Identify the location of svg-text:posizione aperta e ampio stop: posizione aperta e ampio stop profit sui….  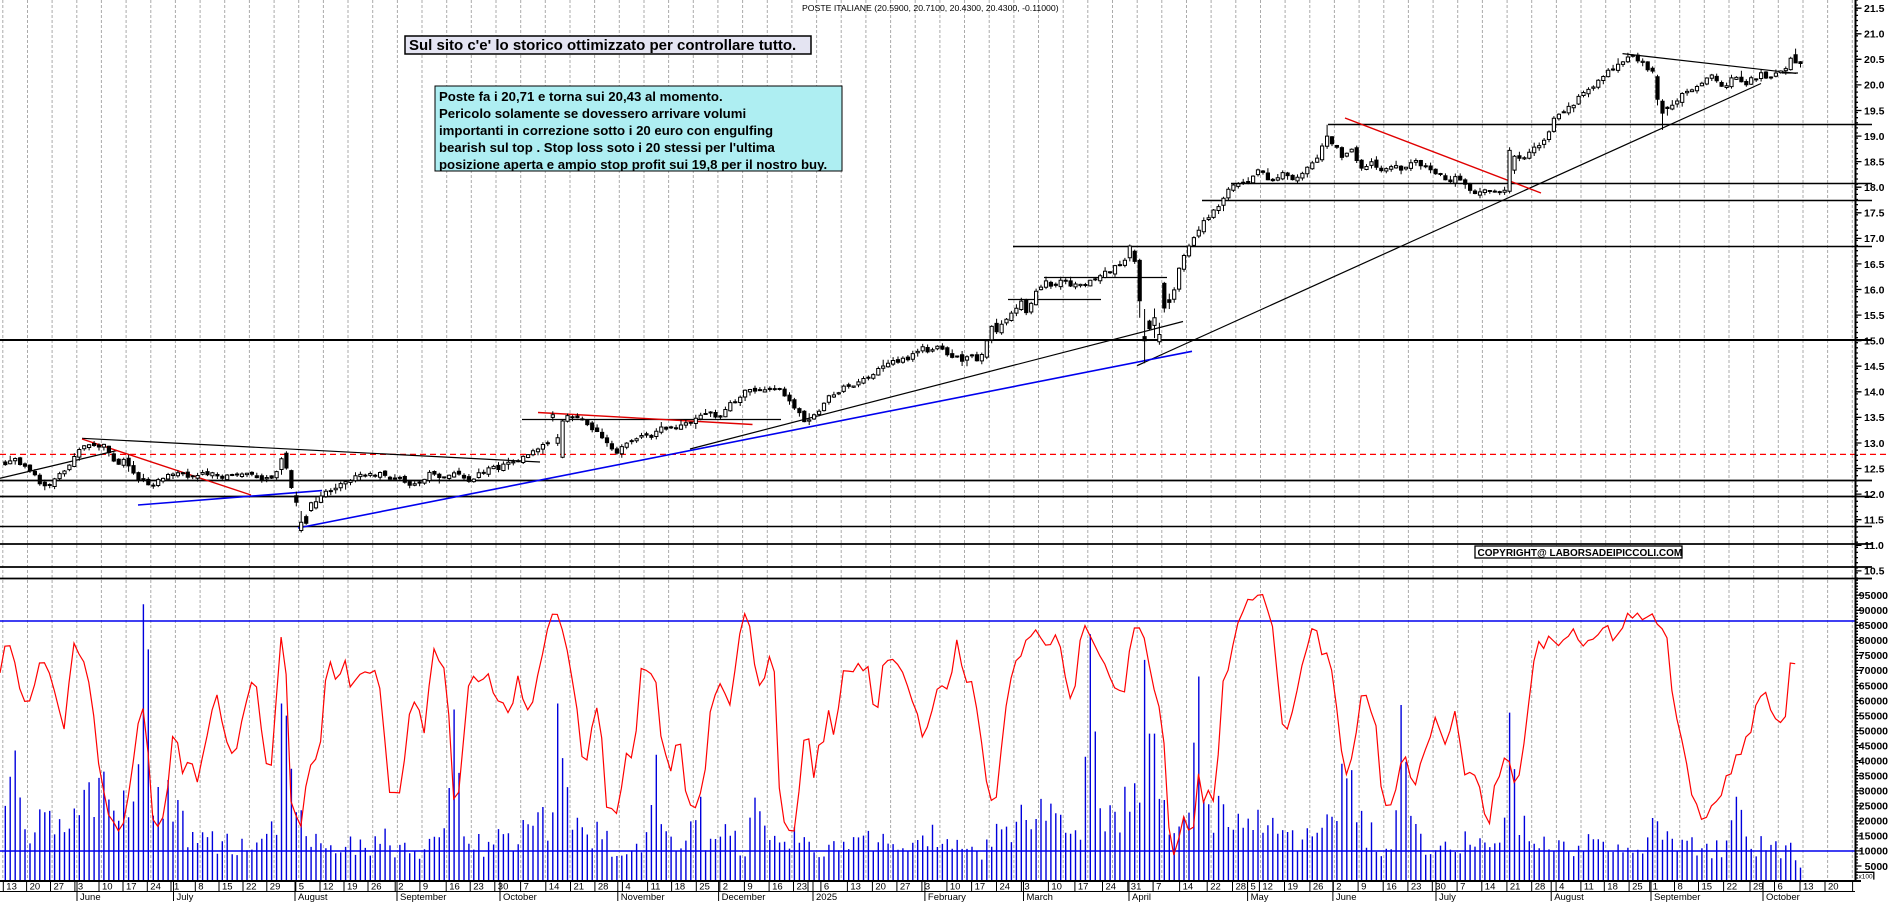
(633, 164).